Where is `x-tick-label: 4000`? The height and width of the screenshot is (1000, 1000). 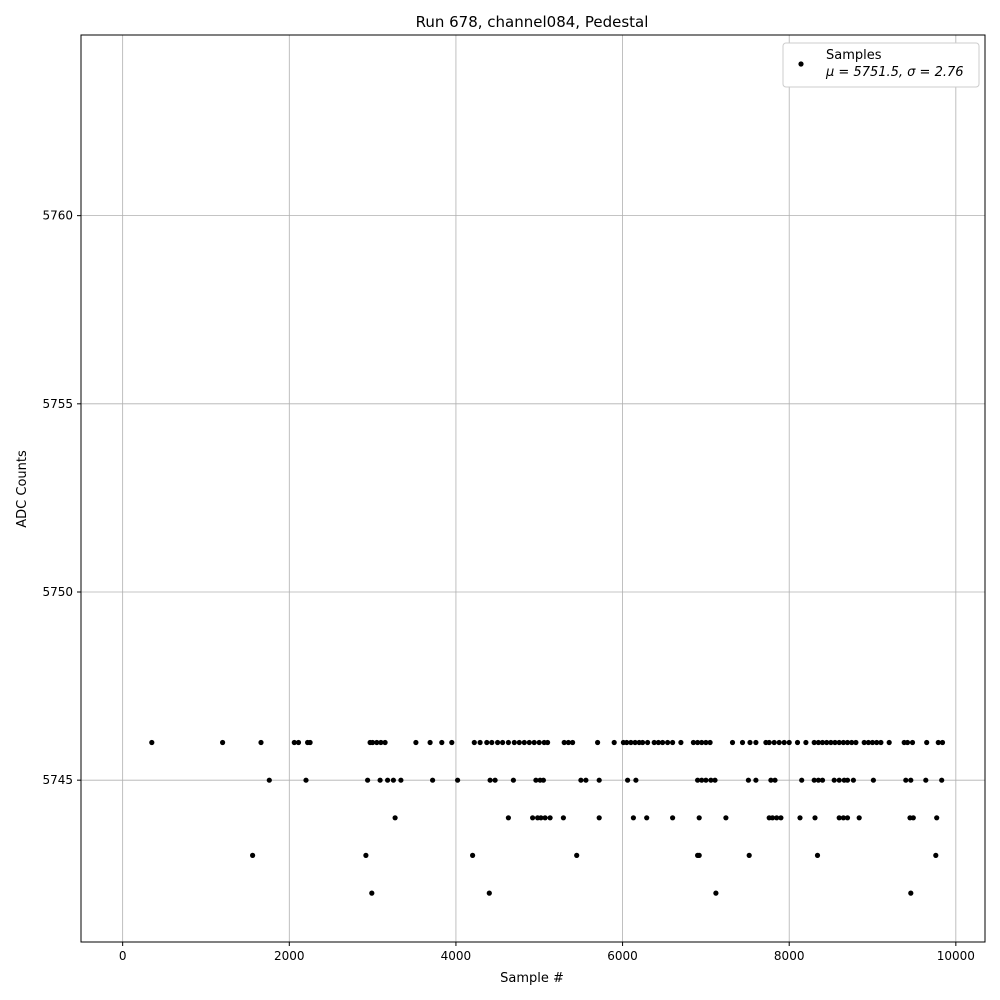
x-tick-label: 4000 is located at coordinates (456, 956).